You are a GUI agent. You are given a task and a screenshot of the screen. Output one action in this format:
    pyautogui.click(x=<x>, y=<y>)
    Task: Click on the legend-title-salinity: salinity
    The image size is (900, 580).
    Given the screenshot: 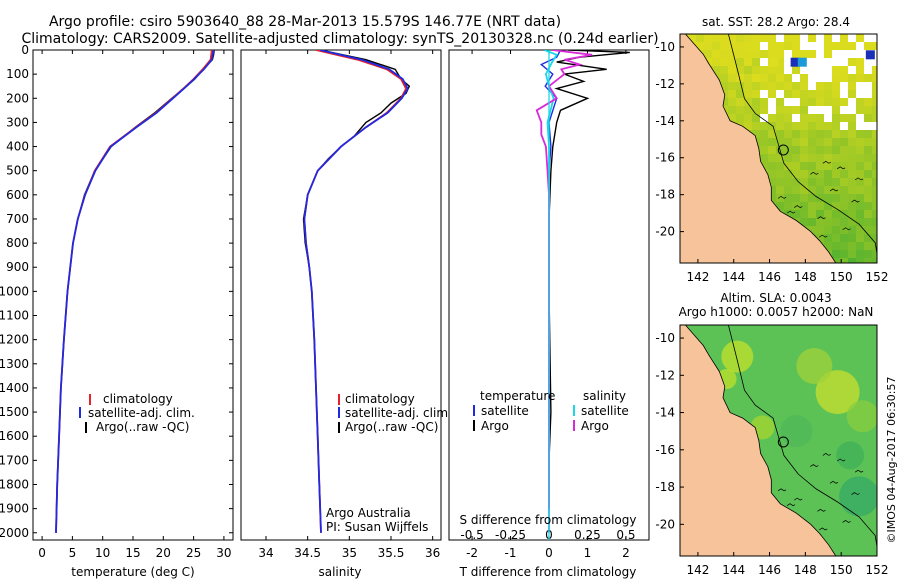 What is the action you would take?
    pyautogui.click(x=604, y=396)
    